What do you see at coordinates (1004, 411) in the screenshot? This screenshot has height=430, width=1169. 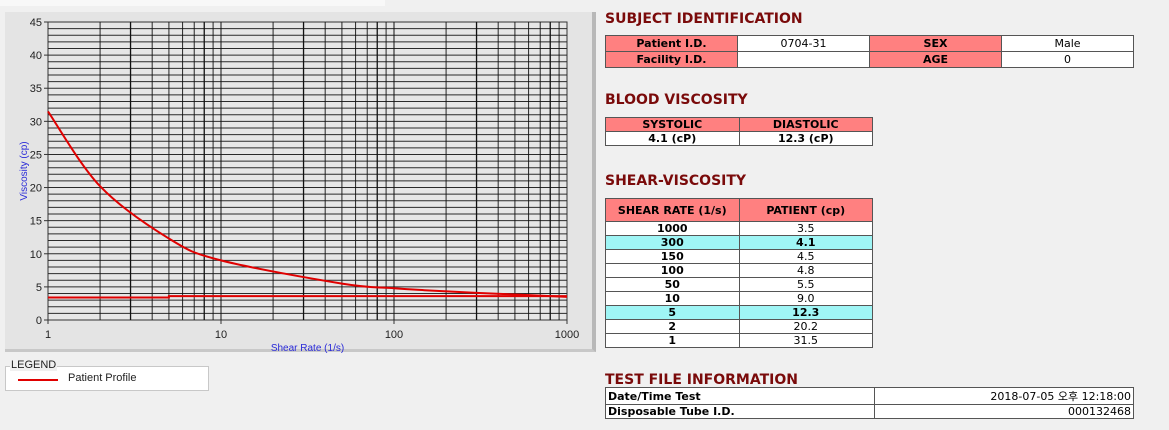 I see `tube-id-value: 000132468` at bounding box center [1004, 411].